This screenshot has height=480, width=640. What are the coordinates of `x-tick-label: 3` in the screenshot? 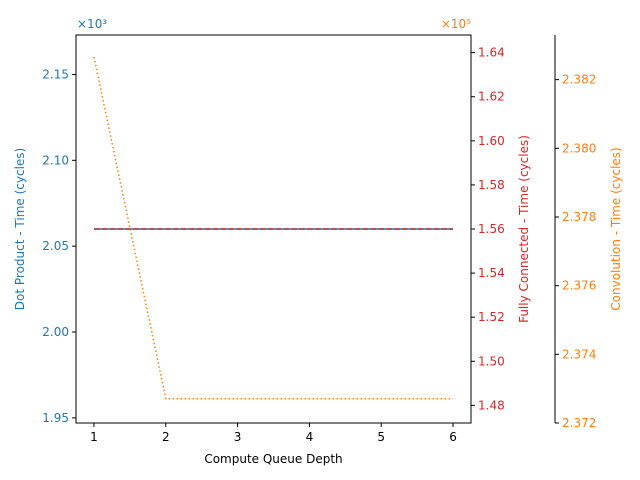 It's located at (238, 437).